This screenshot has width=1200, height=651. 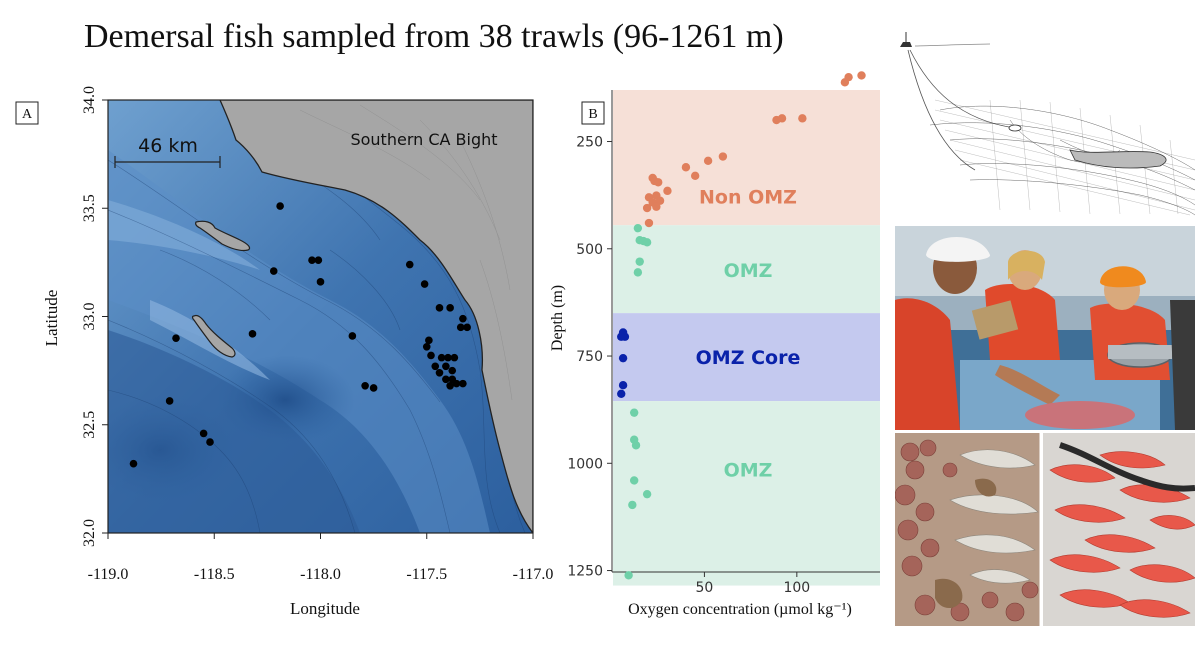 What do you see at coordinates (585, 464) in the screenshot?
I see `depth-y-tick-label: 1000` at bounding box center [585, 464].